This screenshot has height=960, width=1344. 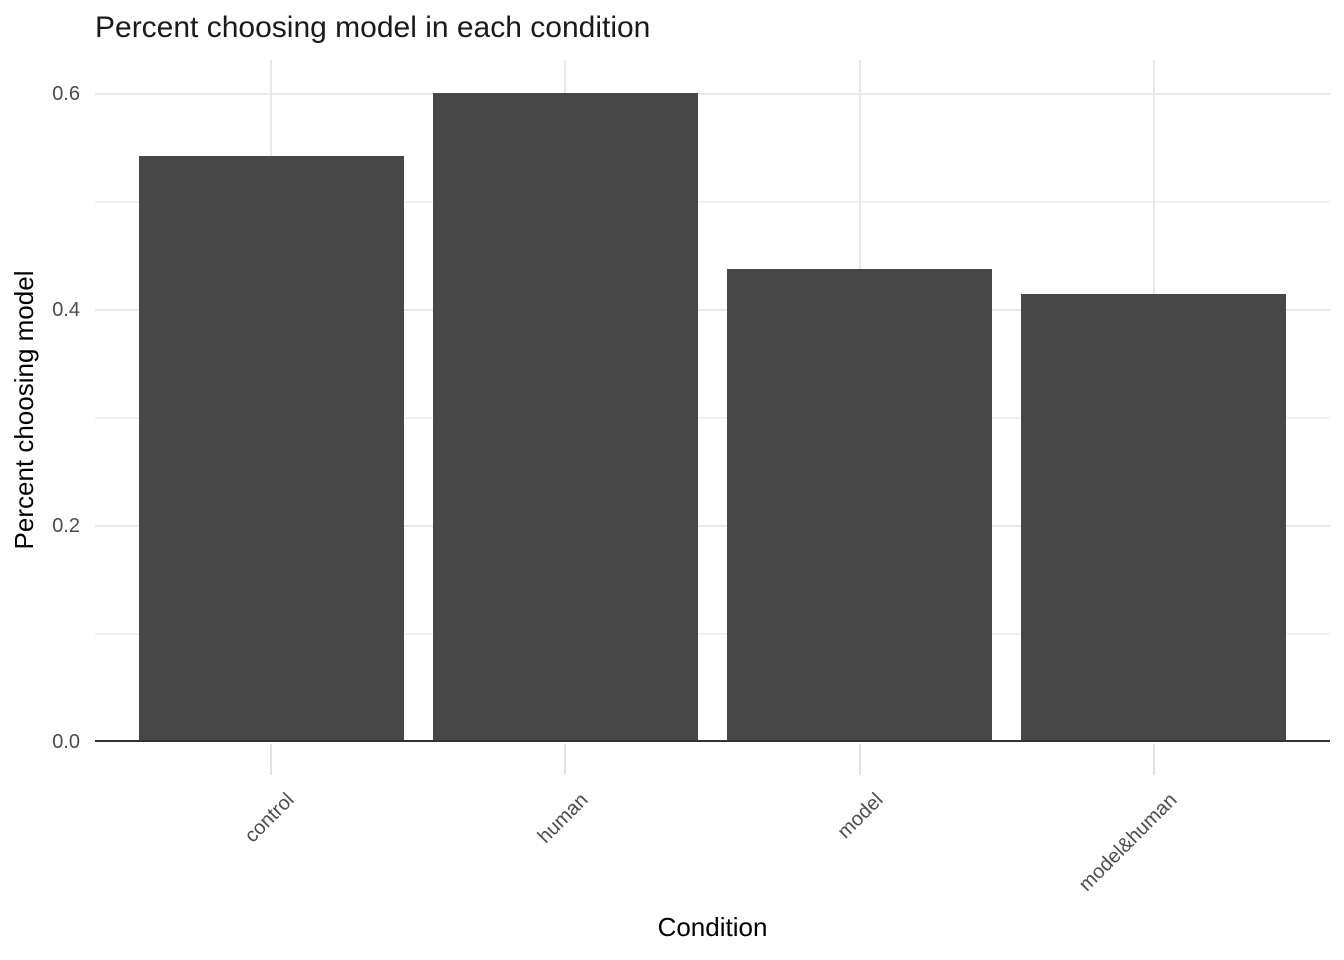 What do you see at coordinates (24, 410) in the screenshot?
I see `y-axis-title: Percent choosing model` at bounding box center [24, 410].